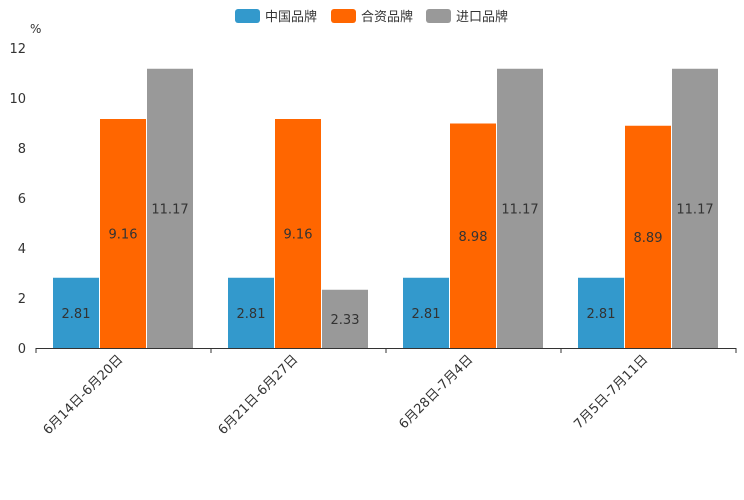 This screenshot has width=744, height=500. Describe the element at coordinates (436, 392) in the screenshot. I see `x-tick-label: 6月28日-7月4日` at that location.